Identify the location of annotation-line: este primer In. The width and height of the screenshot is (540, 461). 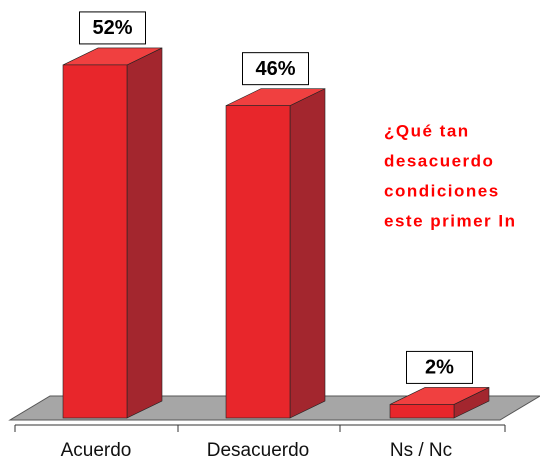
(450, 220).